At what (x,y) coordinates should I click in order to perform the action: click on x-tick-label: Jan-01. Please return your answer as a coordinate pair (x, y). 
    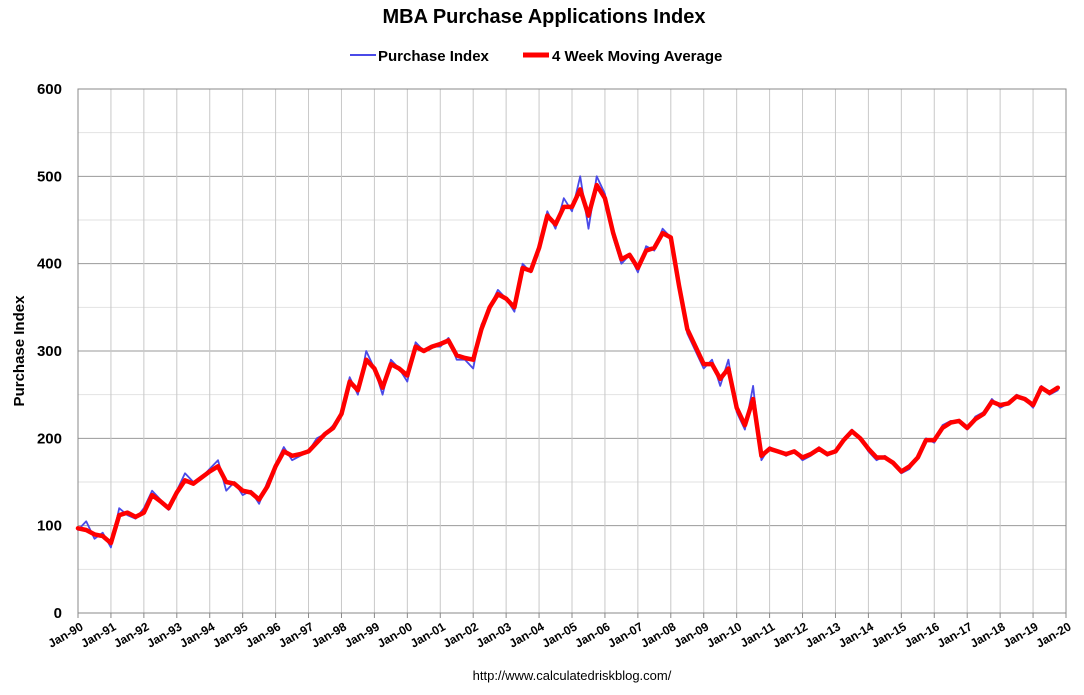
    Looking at the image, I should click on (428, 634).